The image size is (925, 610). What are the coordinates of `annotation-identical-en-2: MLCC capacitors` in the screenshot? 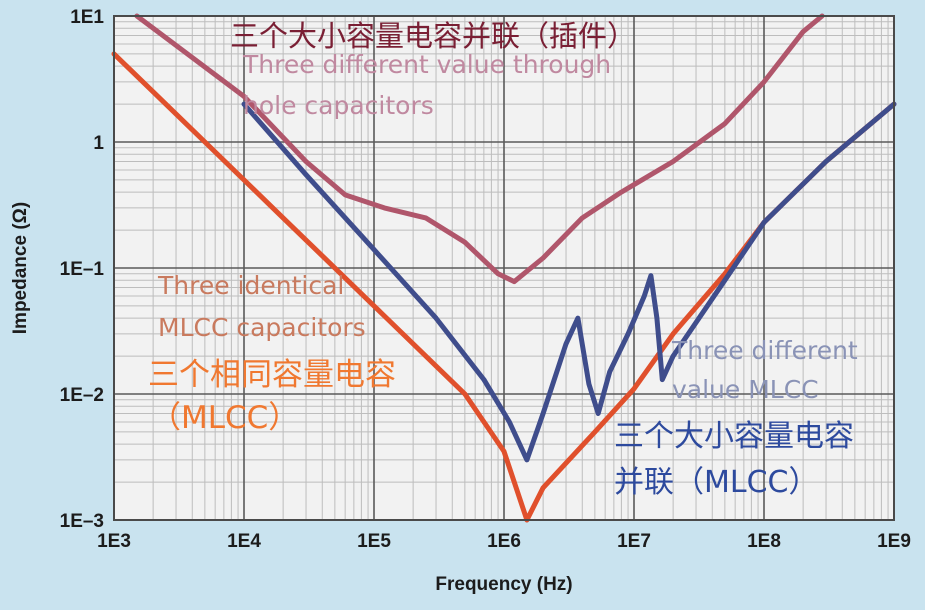 It's located at (262, 327).